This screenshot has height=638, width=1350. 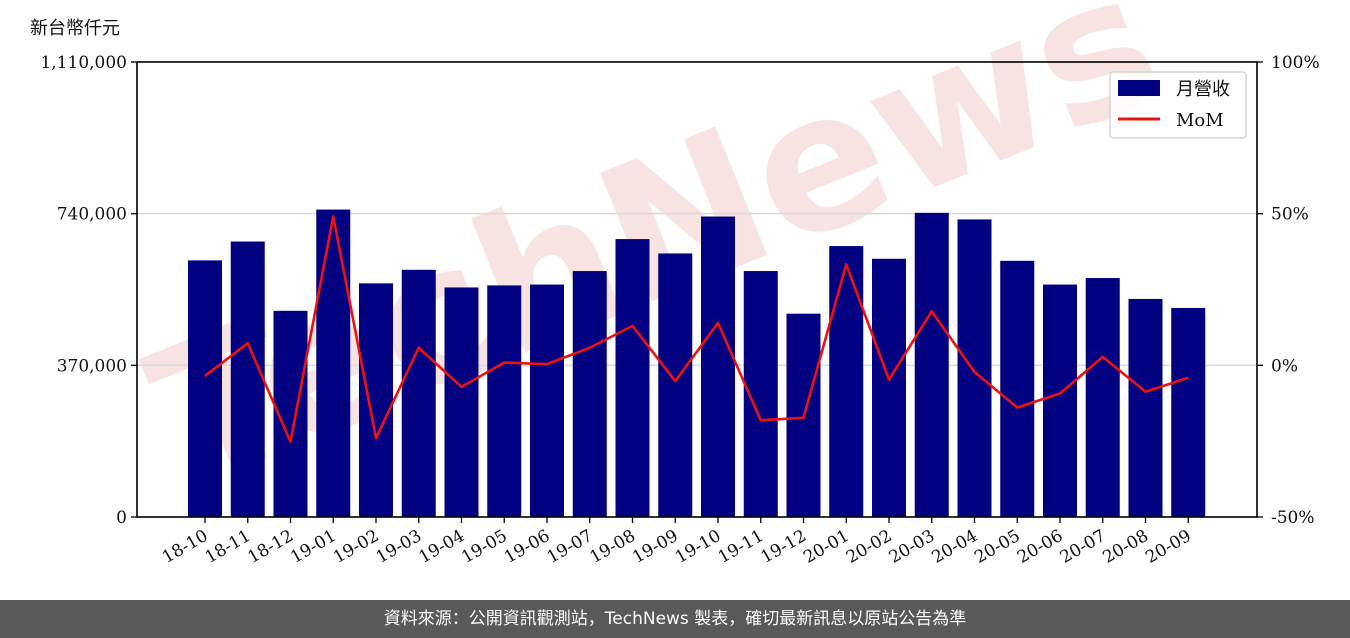 What do you see at coordinates (356, 547) in the screenshot?
I see `x-tick-label: 19-02` at bounding box center [356, 547].